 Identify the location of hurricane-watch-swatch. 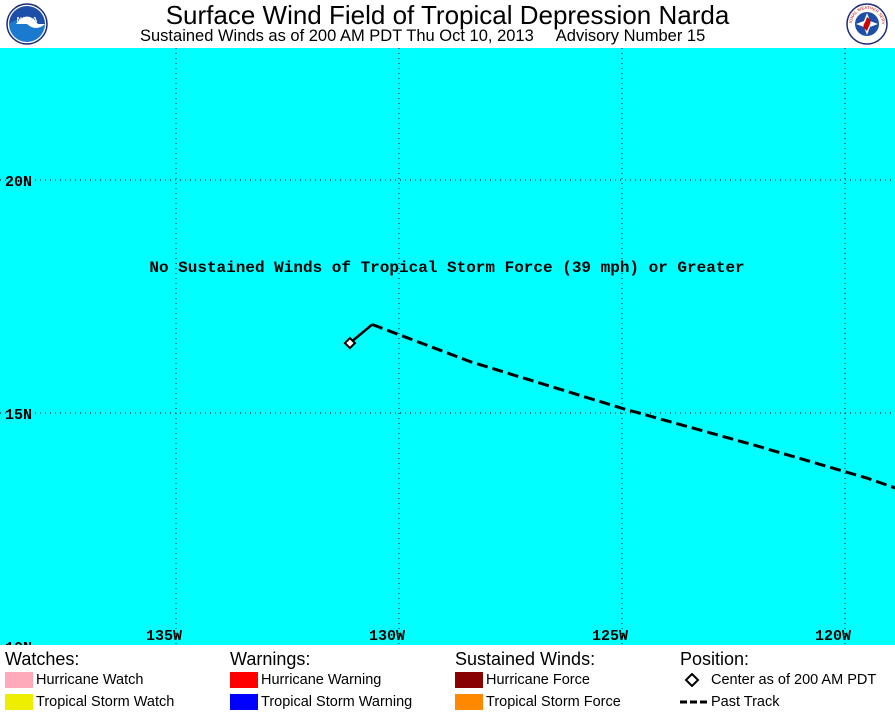
(19, 680).